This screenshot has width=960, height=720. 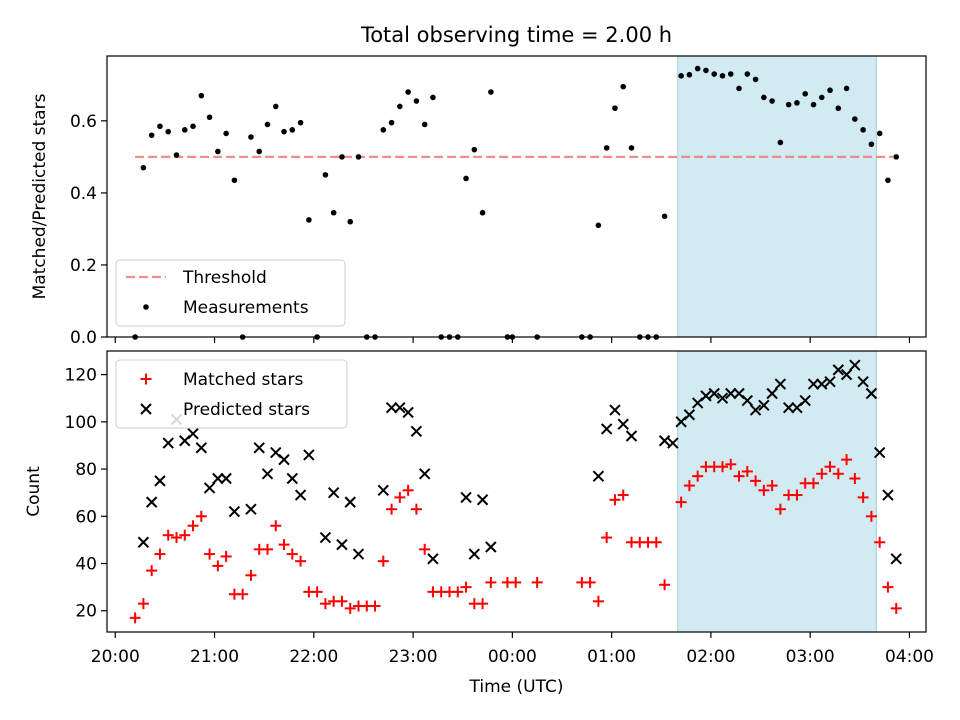 I want to click on matched-swatch-mark, so click(x=146, y=379).